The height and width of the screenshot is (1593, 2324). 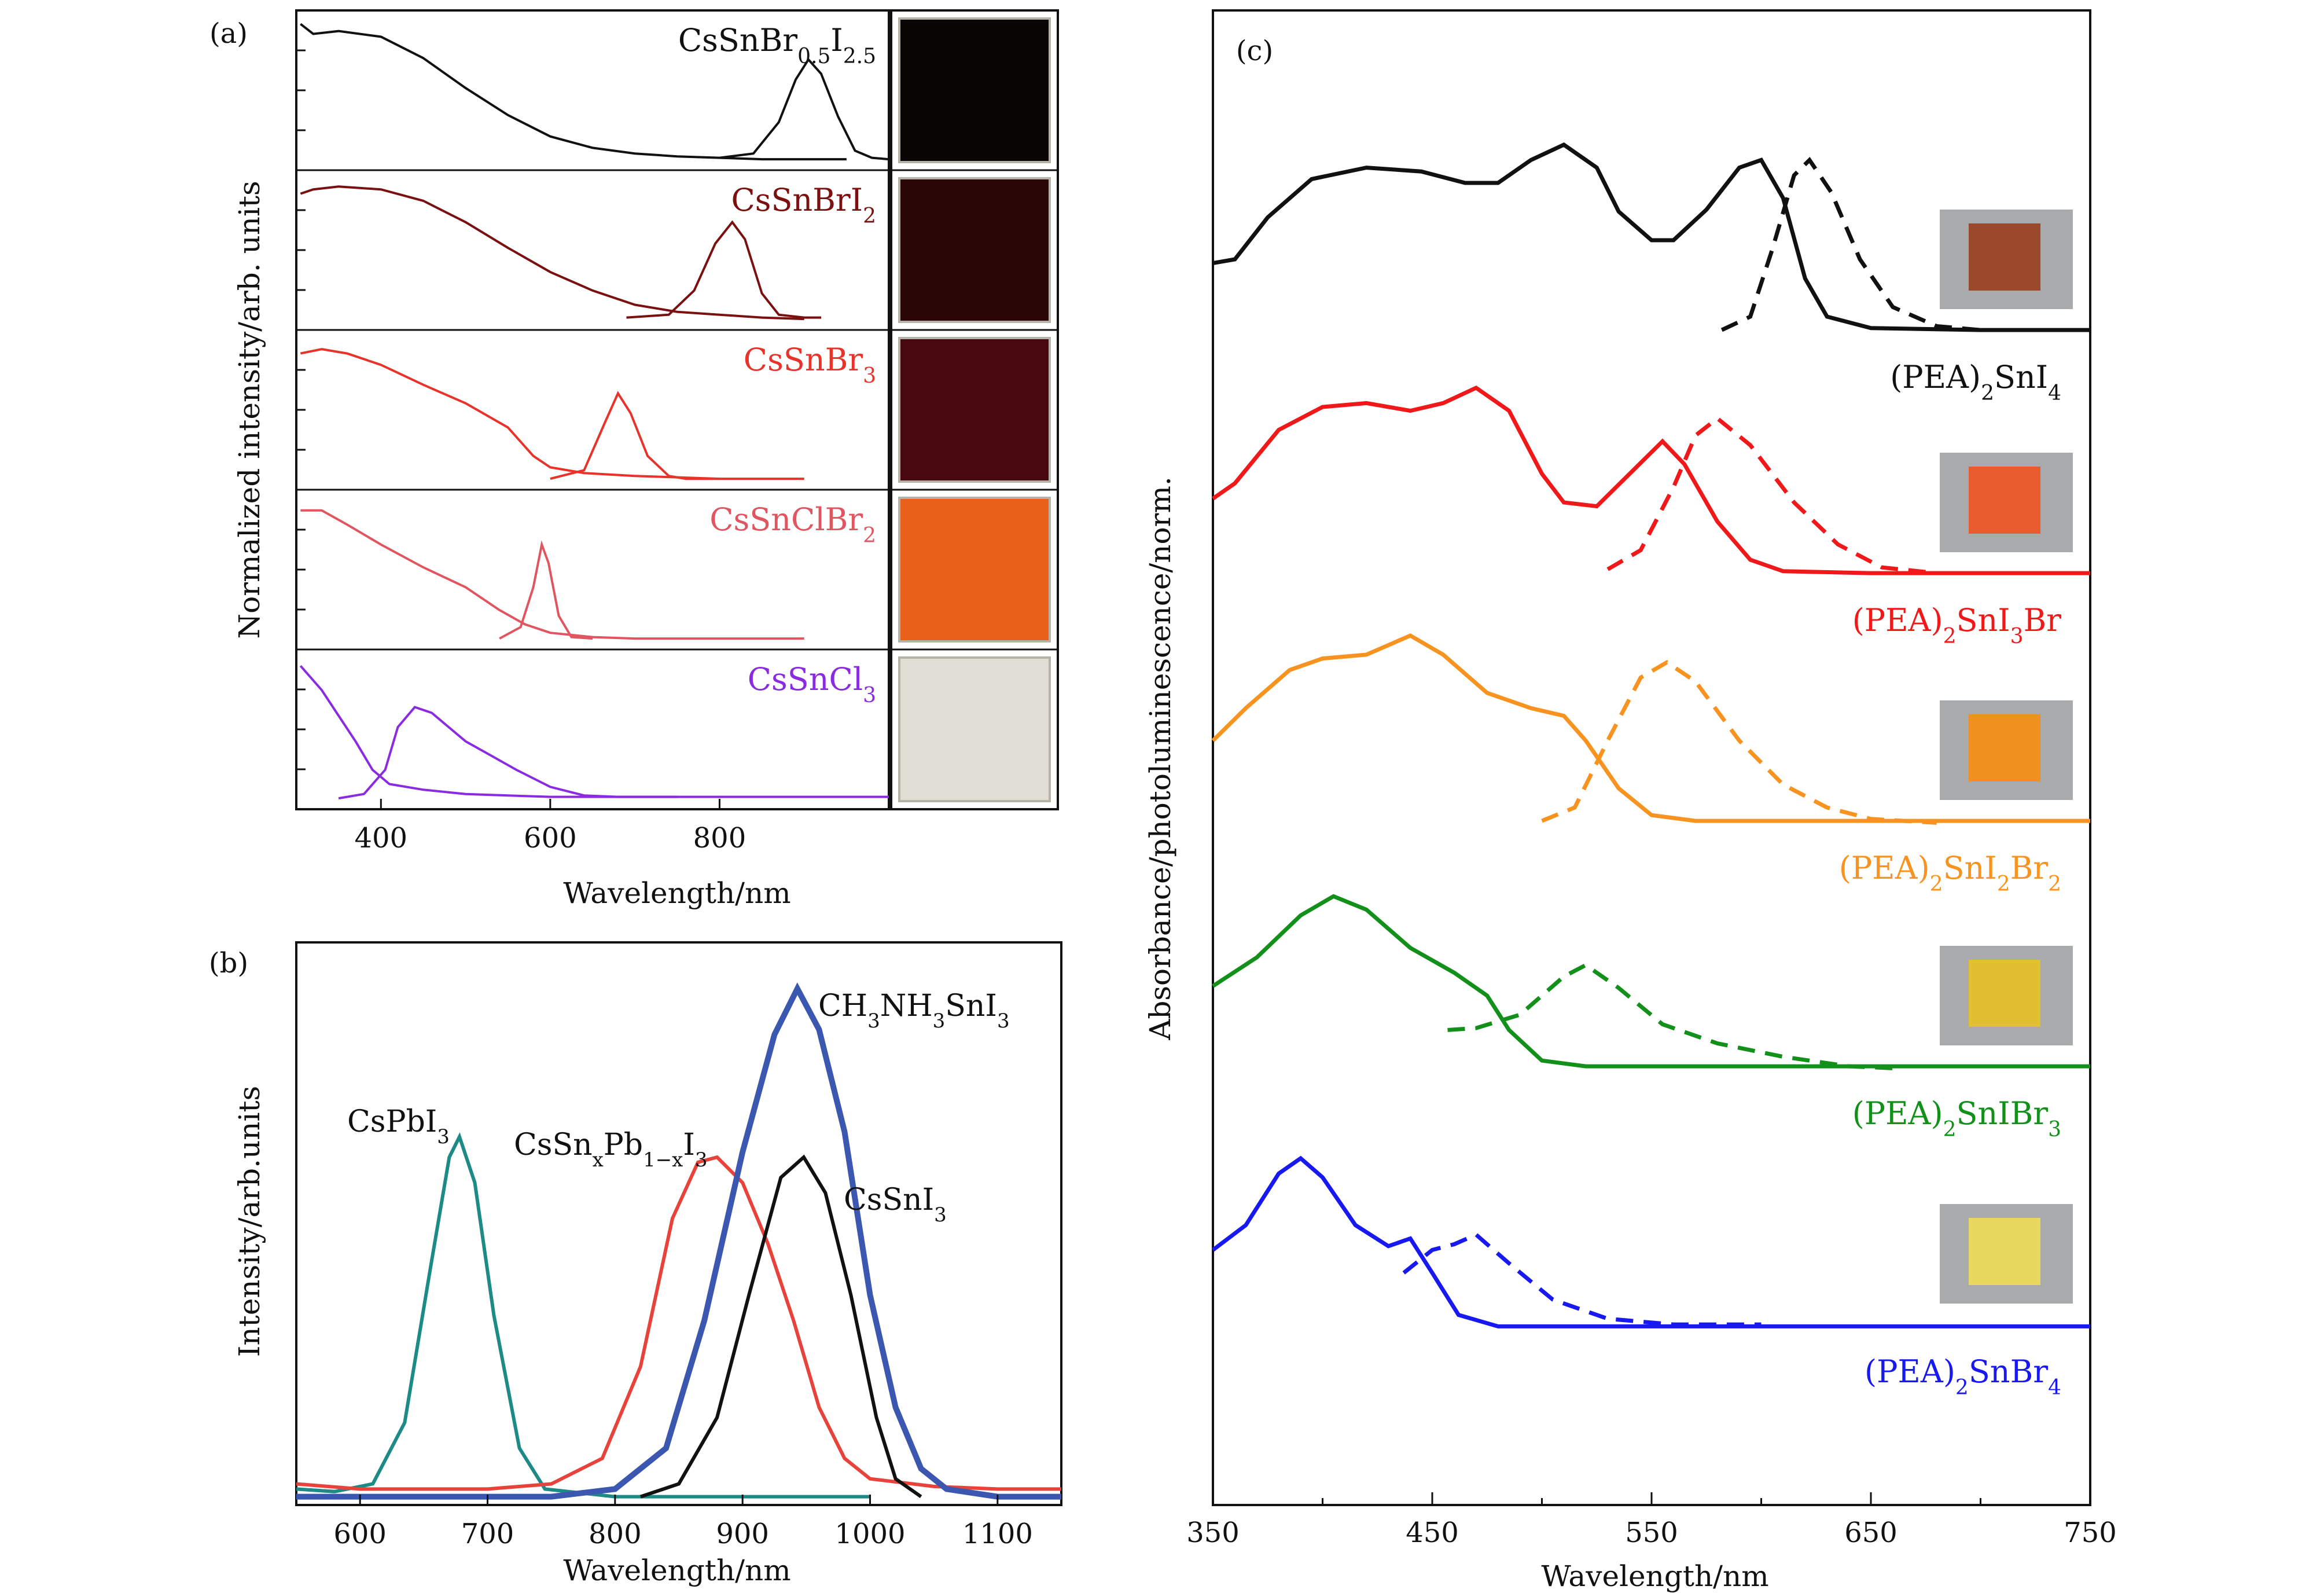 What do you see at coordinates (487, 1534) in the screenshot?
I see `x-tick-label: 700` at bounding box center [487, 1534].